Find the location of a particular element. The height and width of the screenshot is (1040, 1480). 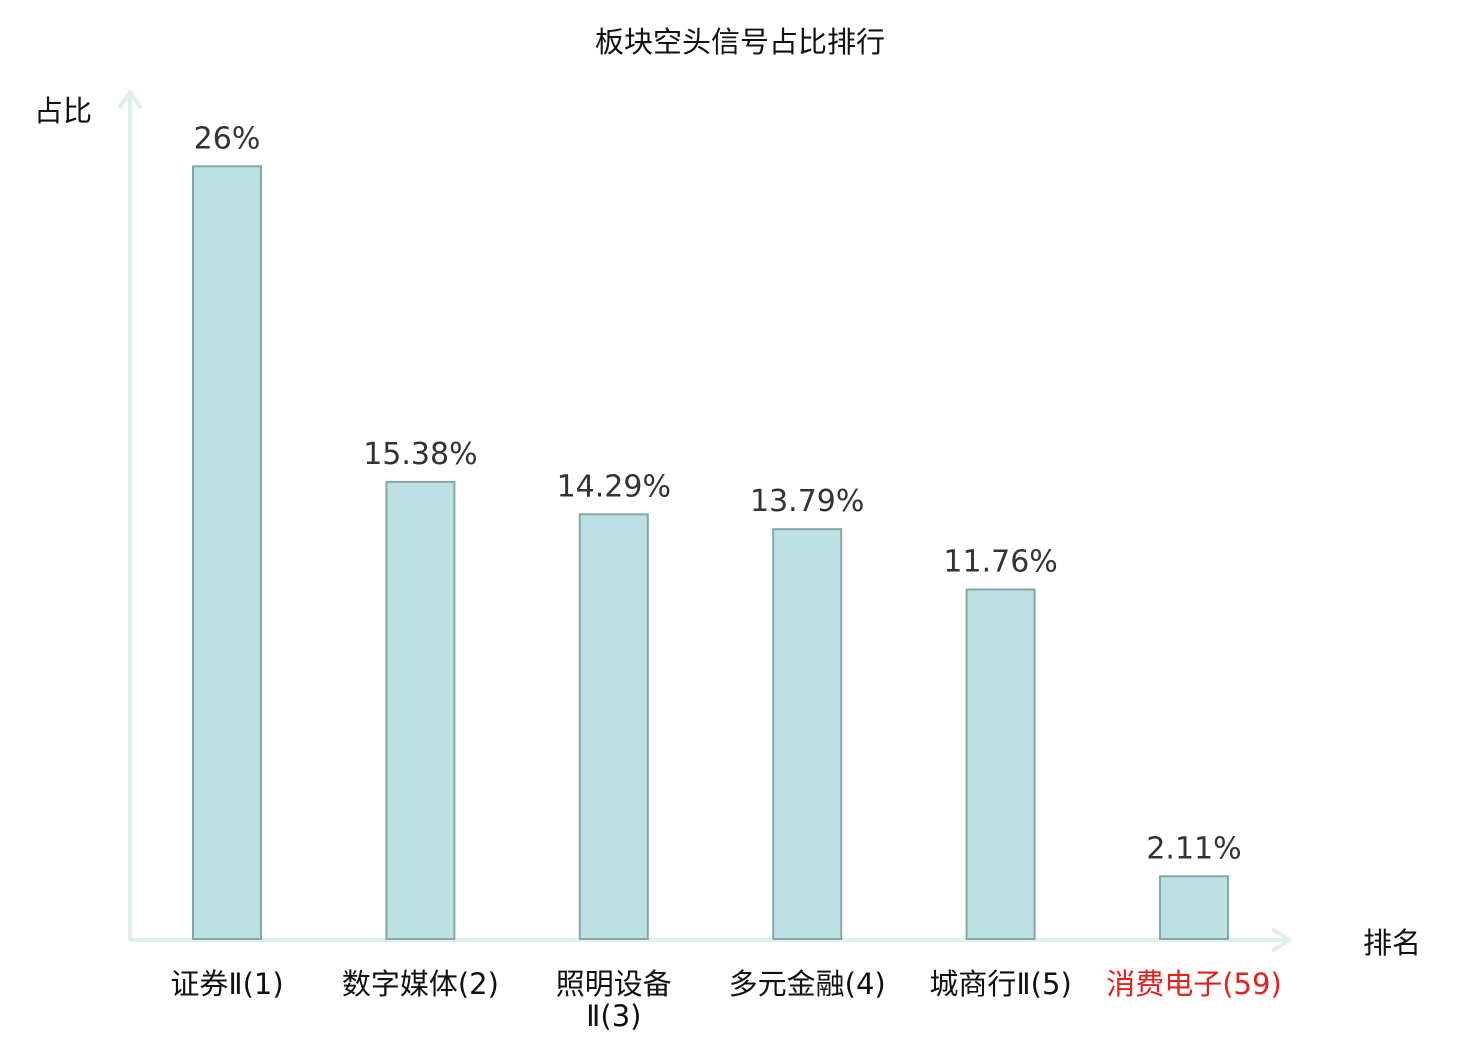

bar-value-label: 14.29% is located at coordinates (614, 486).